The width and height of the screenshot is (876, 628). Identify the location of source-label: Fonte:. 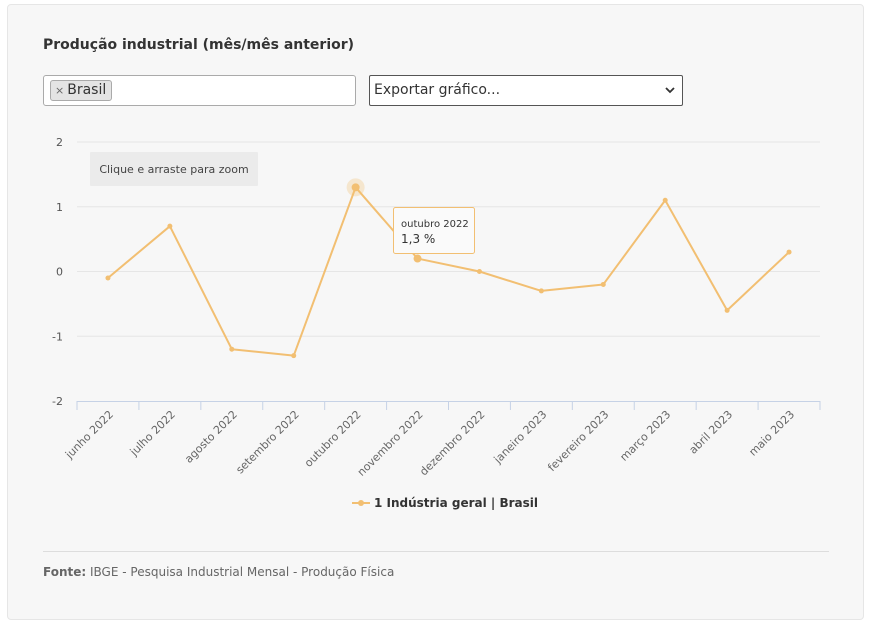
(65, 572).